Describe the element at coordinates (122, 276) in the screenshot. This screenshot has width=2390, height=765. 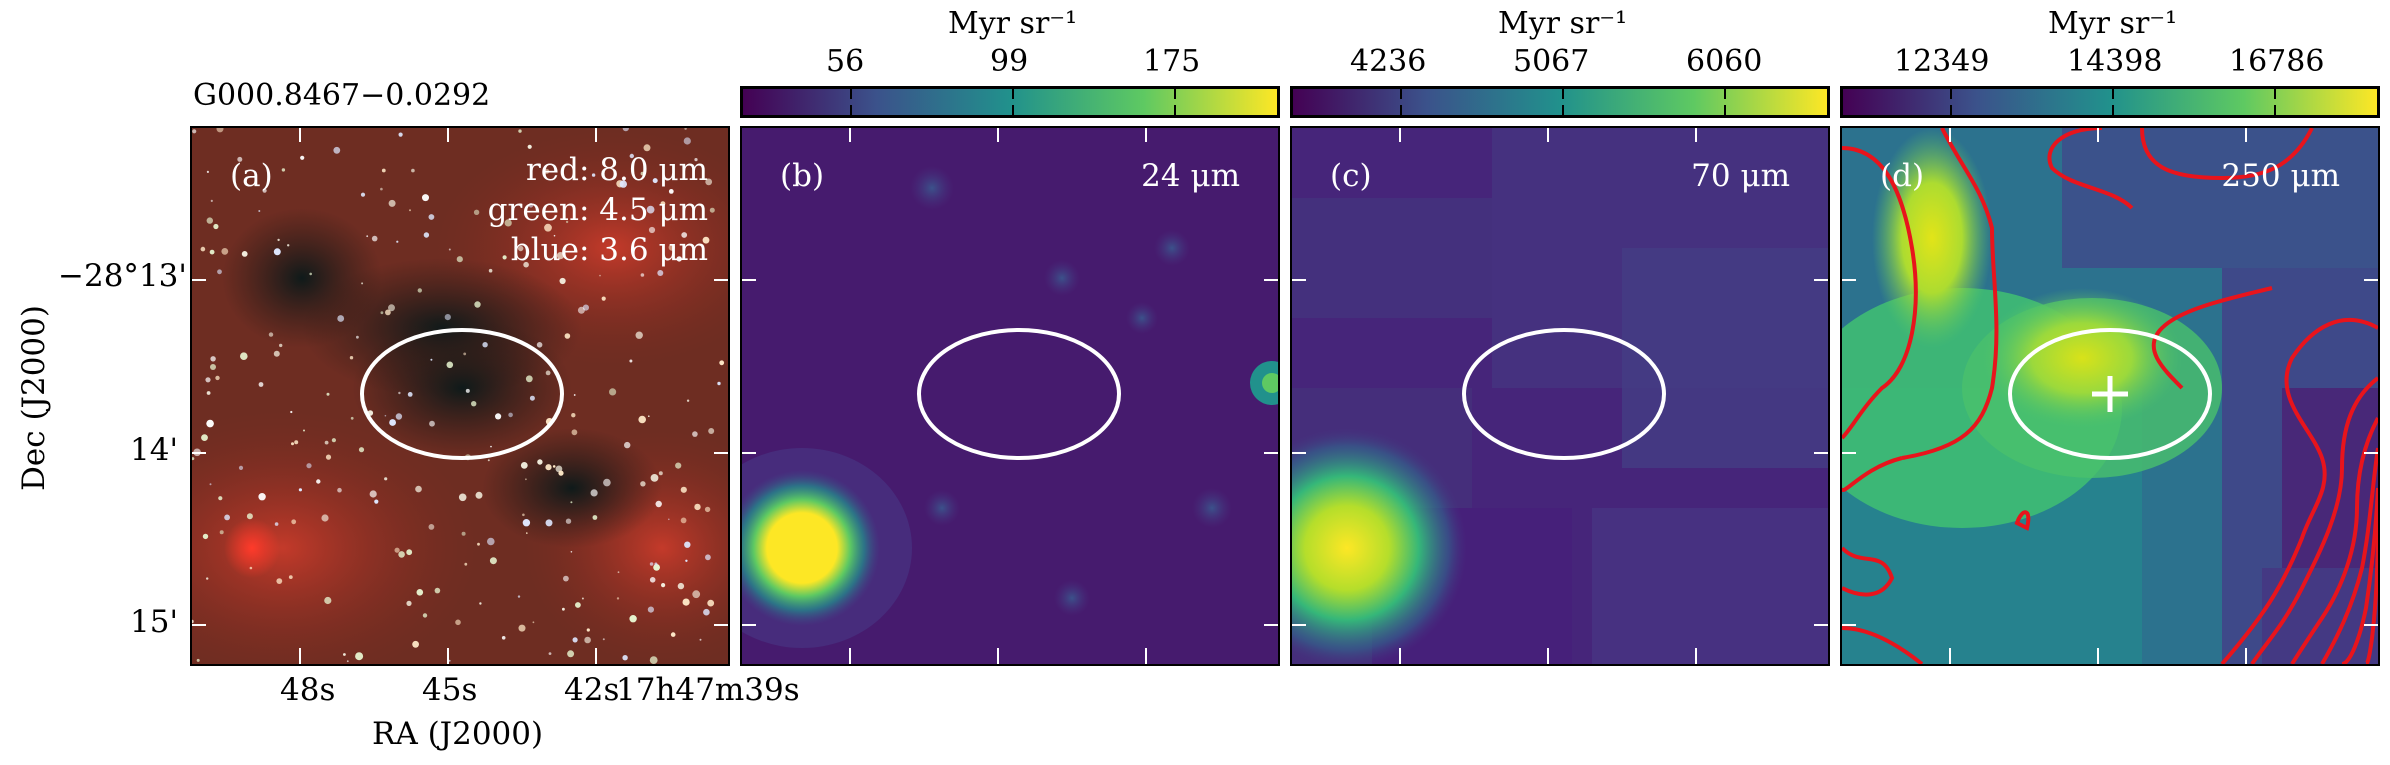
I see `dec-tick-label: −28°13'` at that location.